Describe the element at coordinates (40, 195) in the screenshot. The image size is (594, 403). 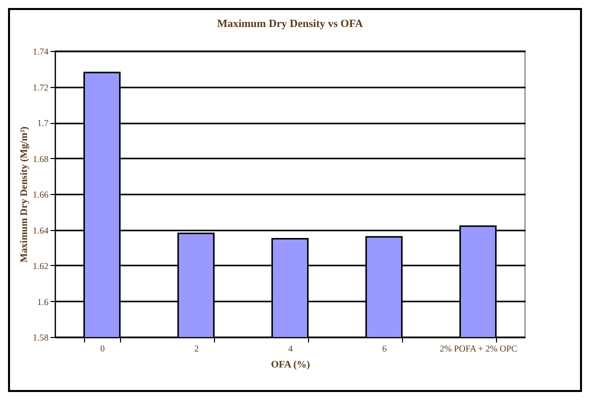
I see `y-tick-label: 1.66` at that location.